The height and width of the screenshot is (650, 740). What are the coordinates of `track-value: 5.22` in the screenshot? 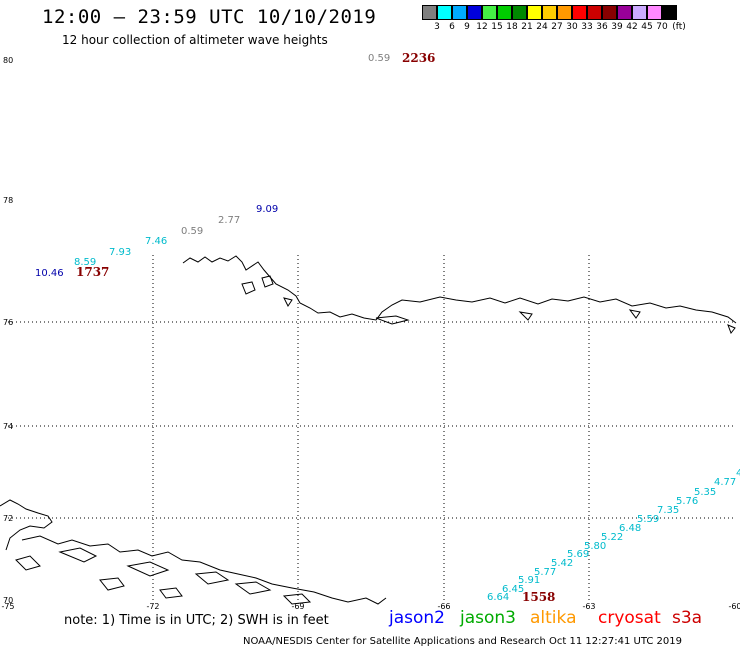 It's located at (612, 537).